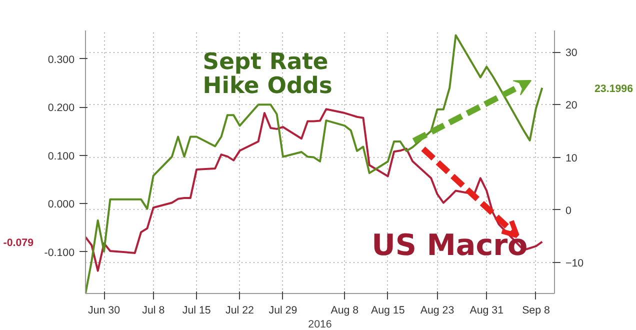 This screenshot has height=330, width=636. I want to click on x-tick-label: Jul 8, so click(153, 310).